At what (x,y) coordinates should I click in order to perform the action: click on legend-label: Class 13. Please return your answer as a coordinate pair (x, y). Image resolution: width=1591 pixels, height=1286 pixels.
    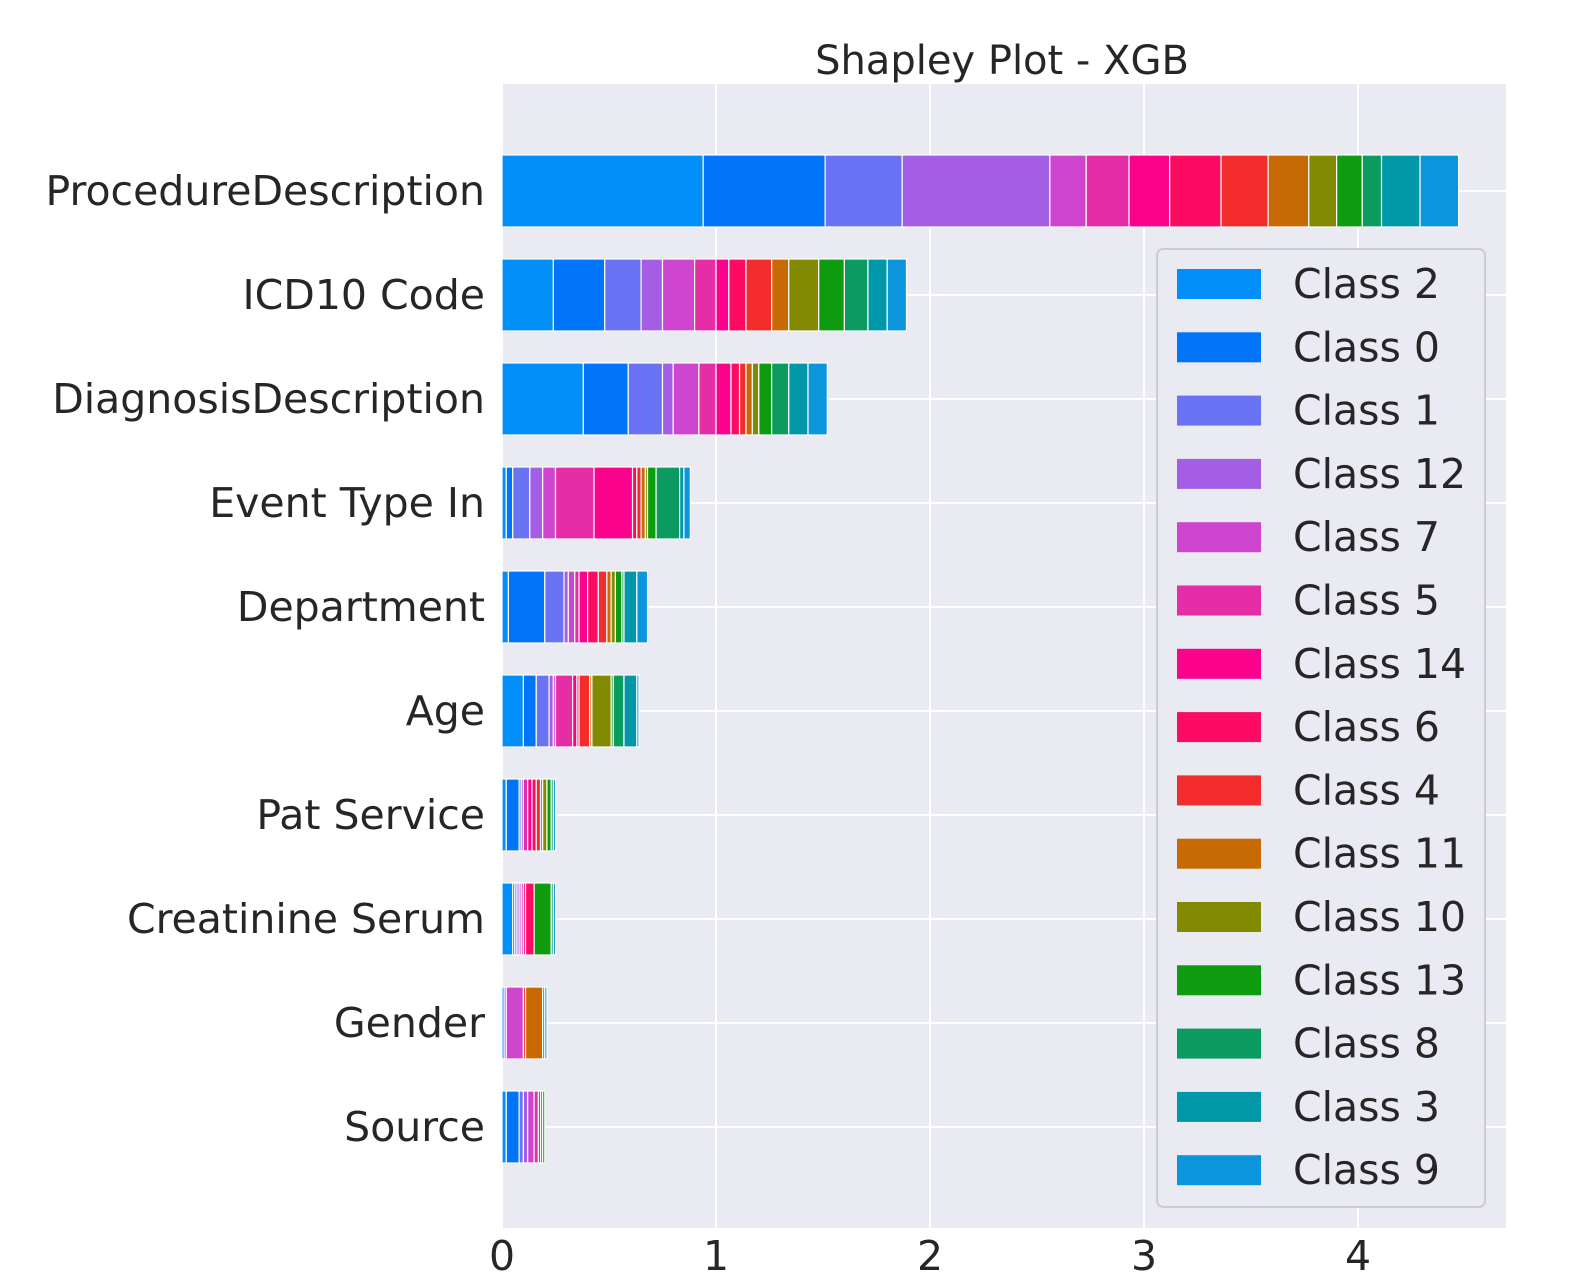
    Looking at the image, I should click on (1379, 980).